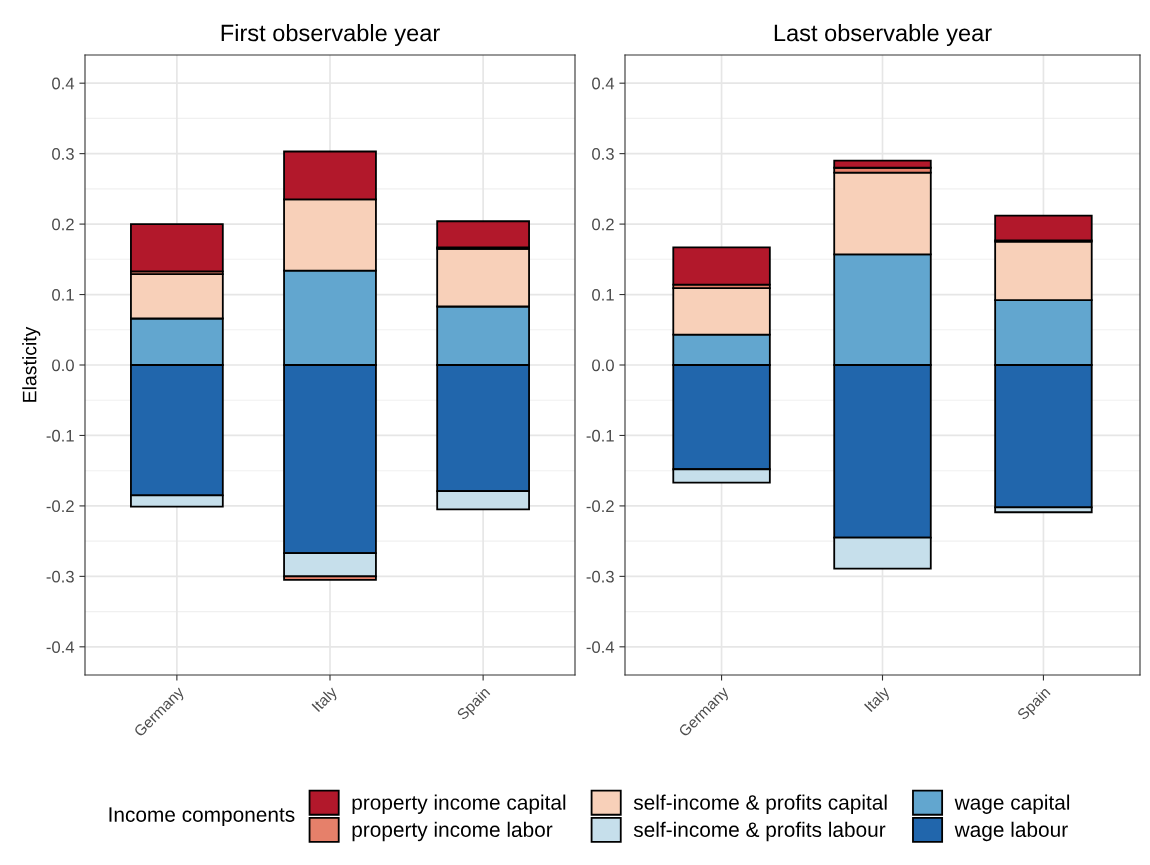  I want to click on legend-title: Income components, so click(202, 817).